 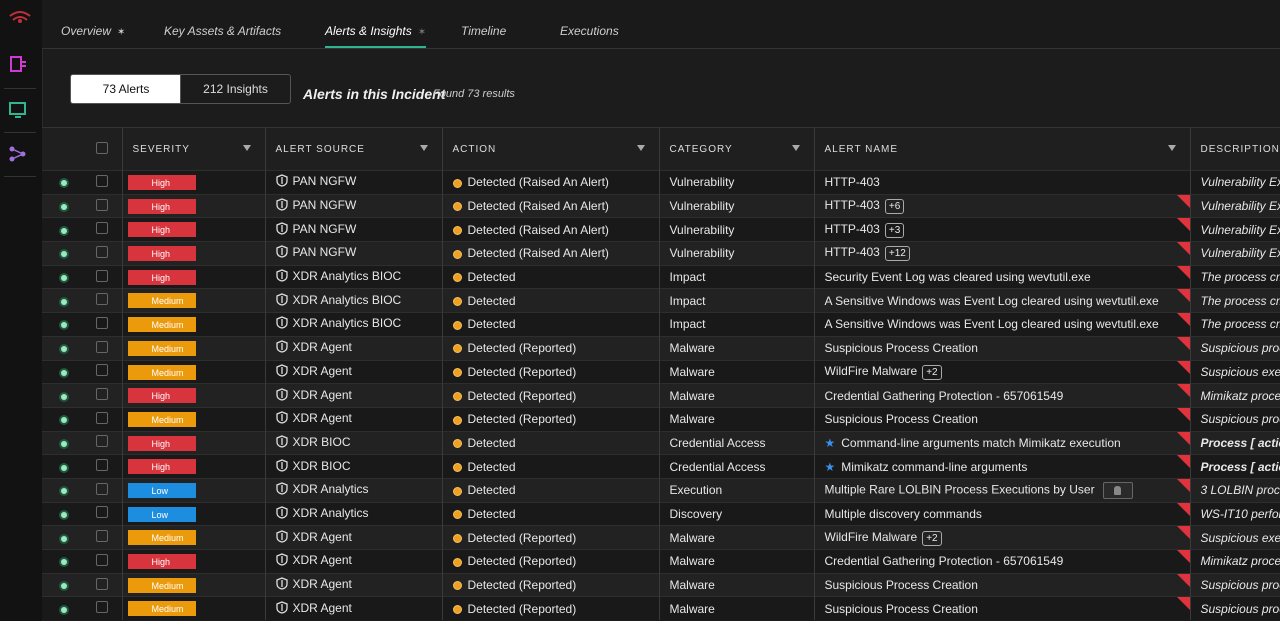 I want to click on tab: Alerts & Insights✶, so click(x=375, y=24).